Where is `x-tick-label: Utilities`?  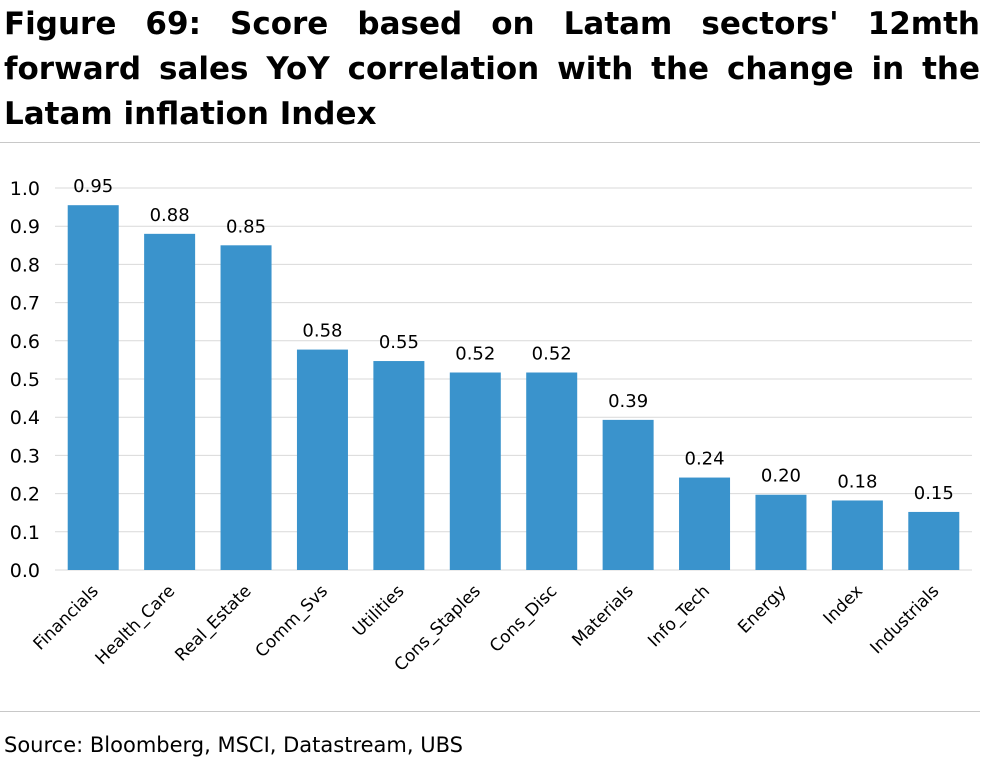 x-tick-label: Utilities is located at coordinates (378, 610).